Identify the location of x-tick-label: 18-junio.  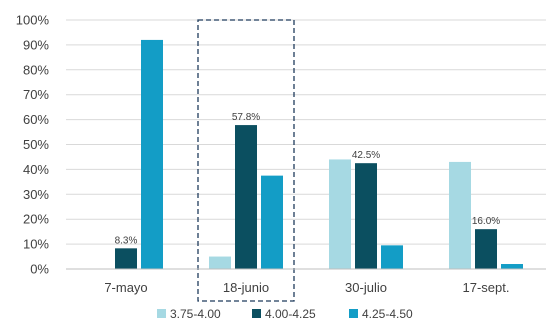
(246, 287).